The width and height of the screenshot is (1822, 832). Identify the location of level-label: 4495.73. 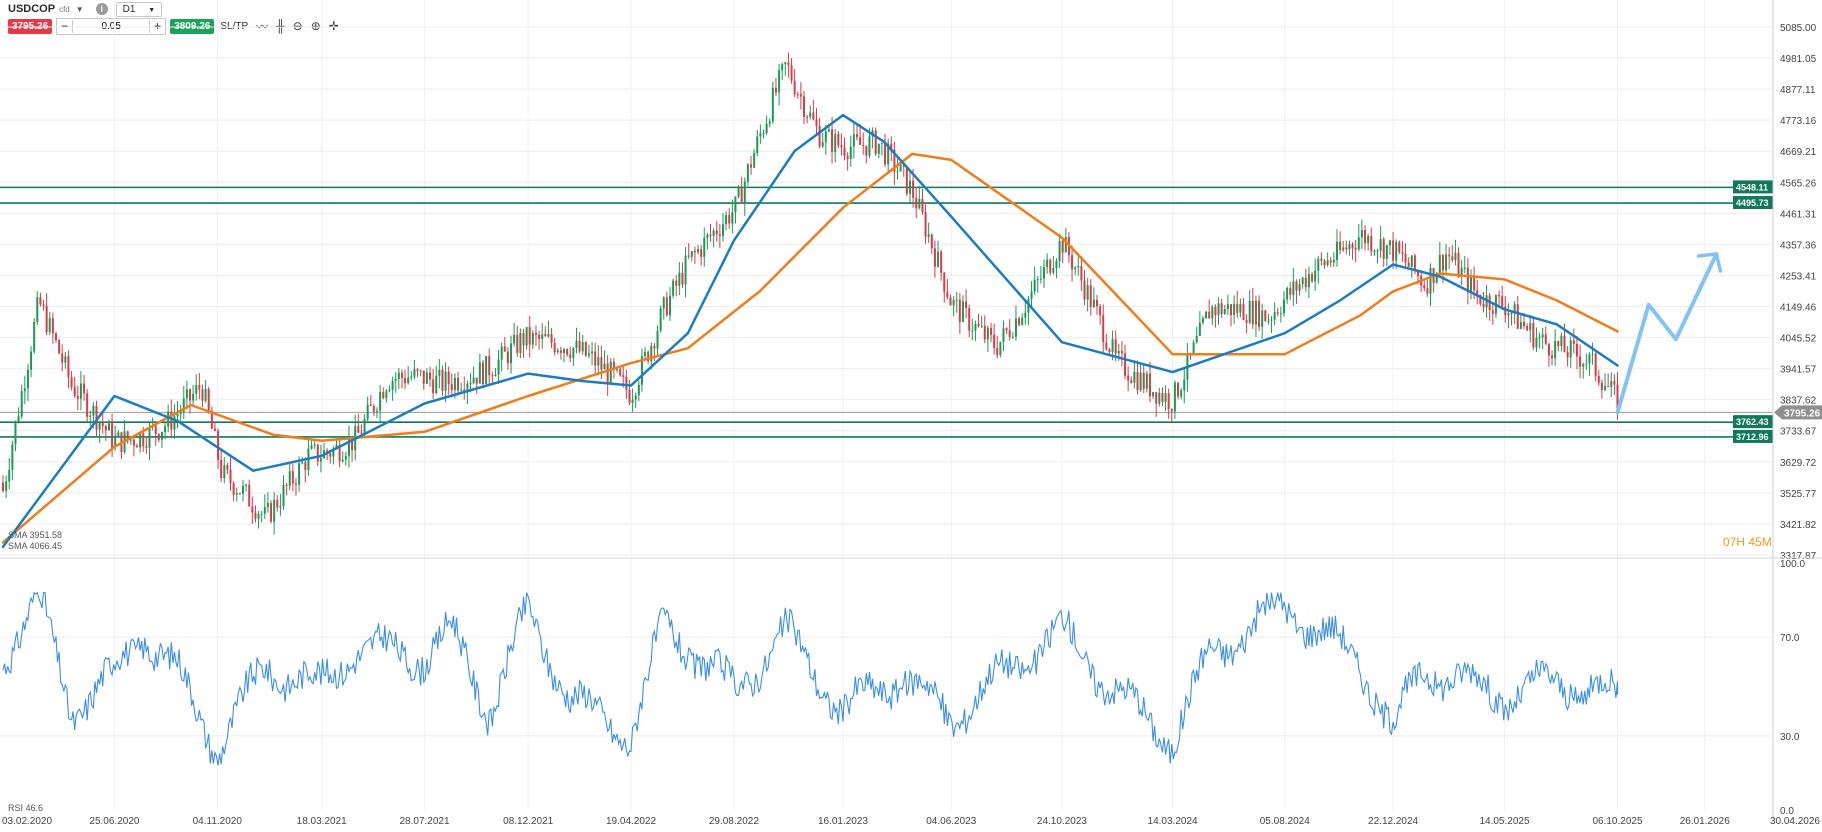
(1752, 203).